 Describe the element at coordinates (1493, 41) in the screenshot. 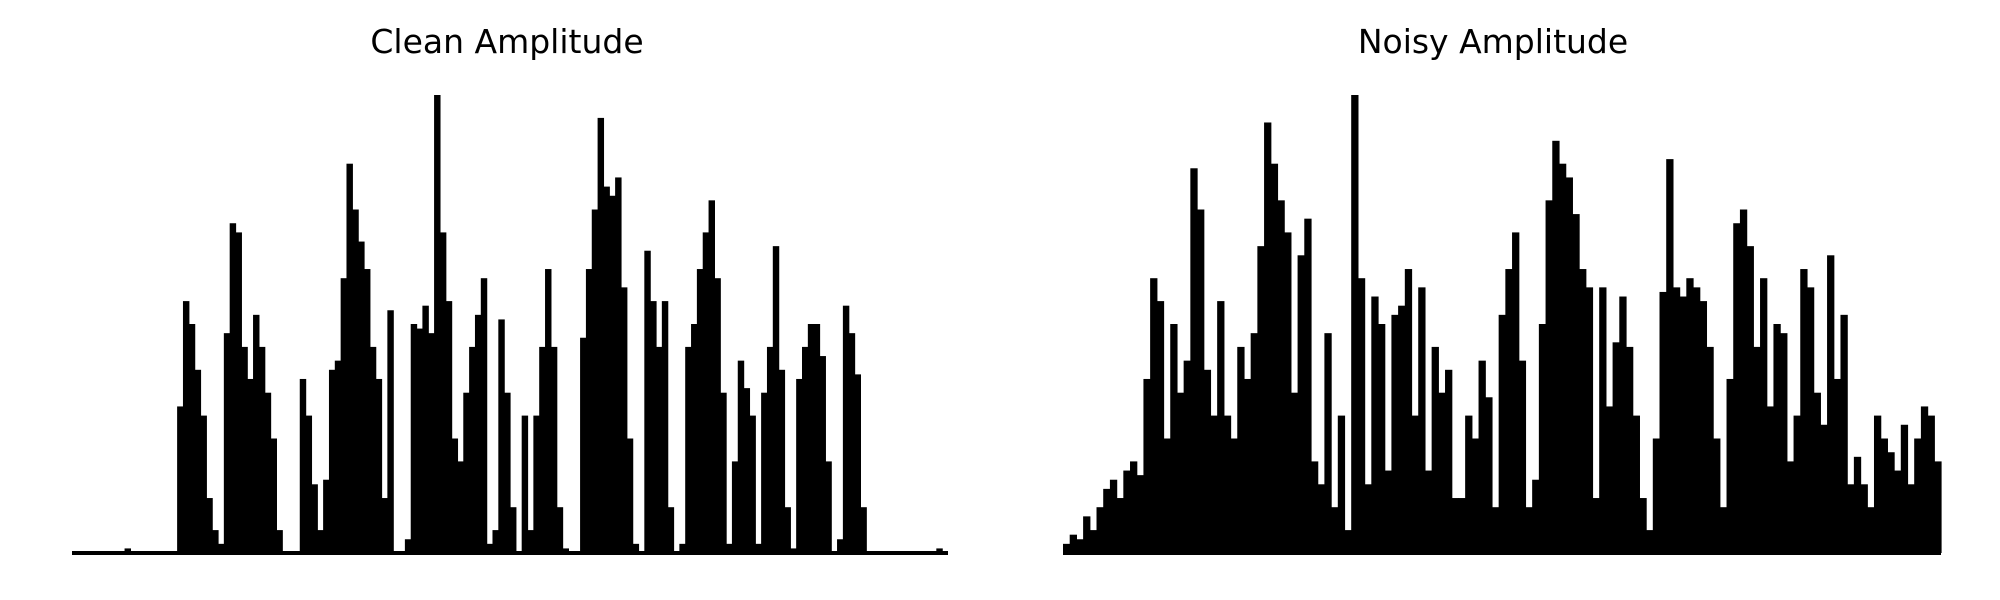

I see `chart-title-noisy: Noisy Amplitude` at that location.